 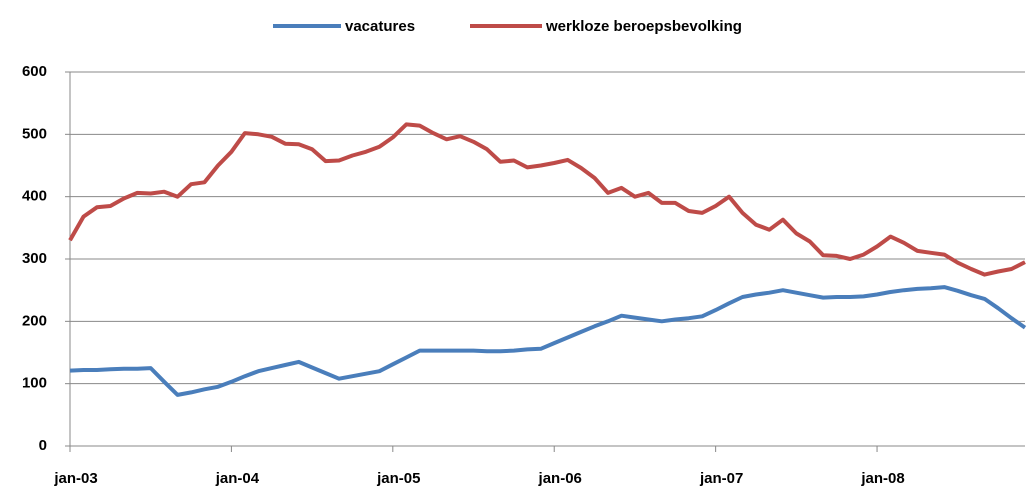 I want to click on y-tick-label: 200, so click(x=34, y=320).